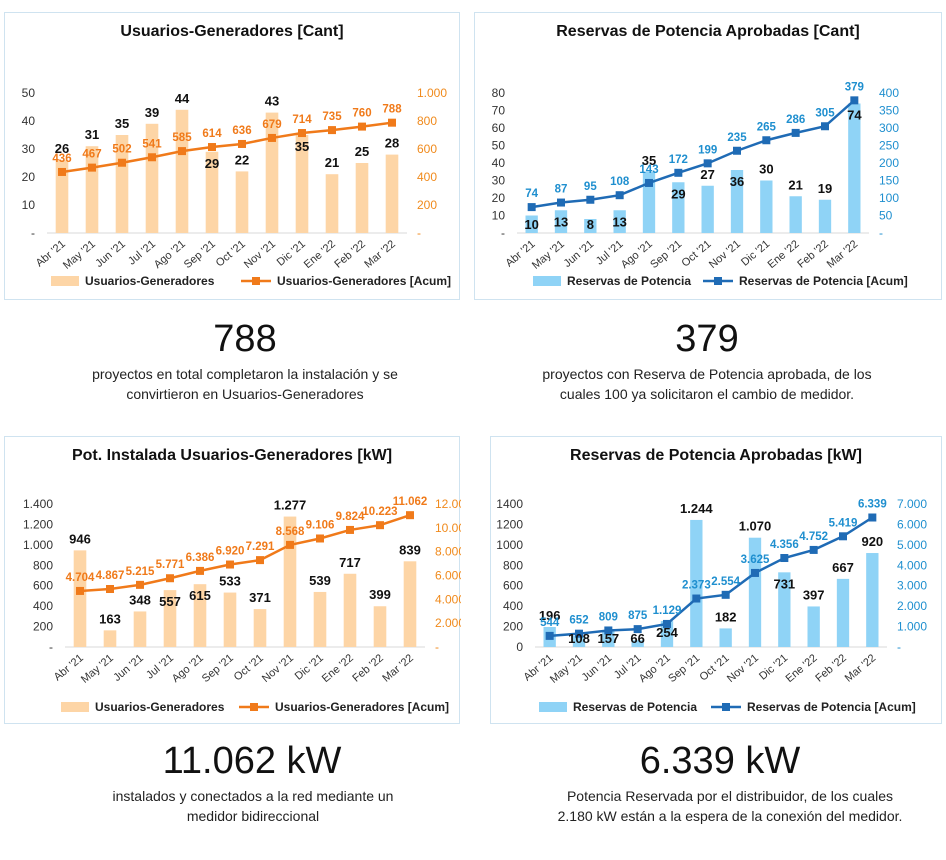 The image size is (946, 860). Describe the element at coordinates (499, 163) in the screenshot. I see `left-tick-label: 40` at that location.